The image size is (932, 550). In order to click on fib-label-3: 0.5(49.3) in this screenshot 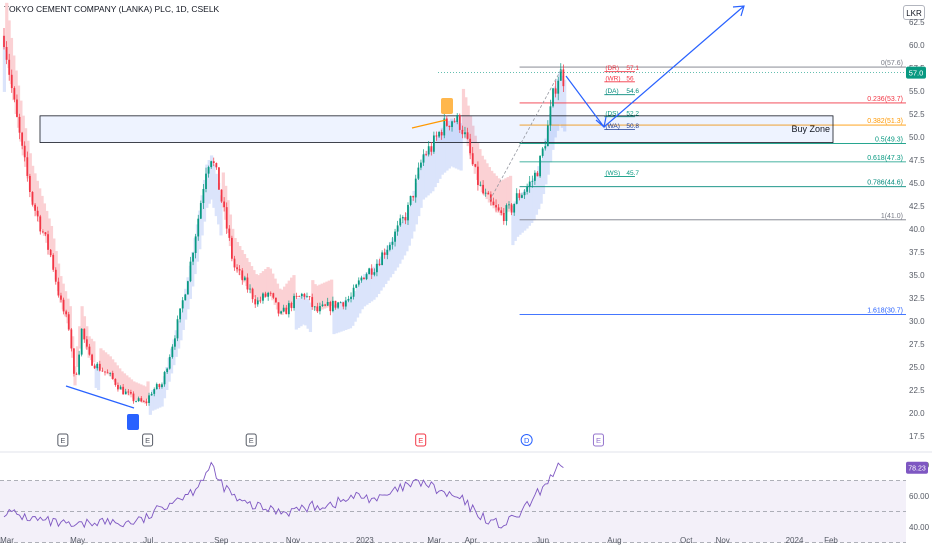, I will do `click(889, 139)`.